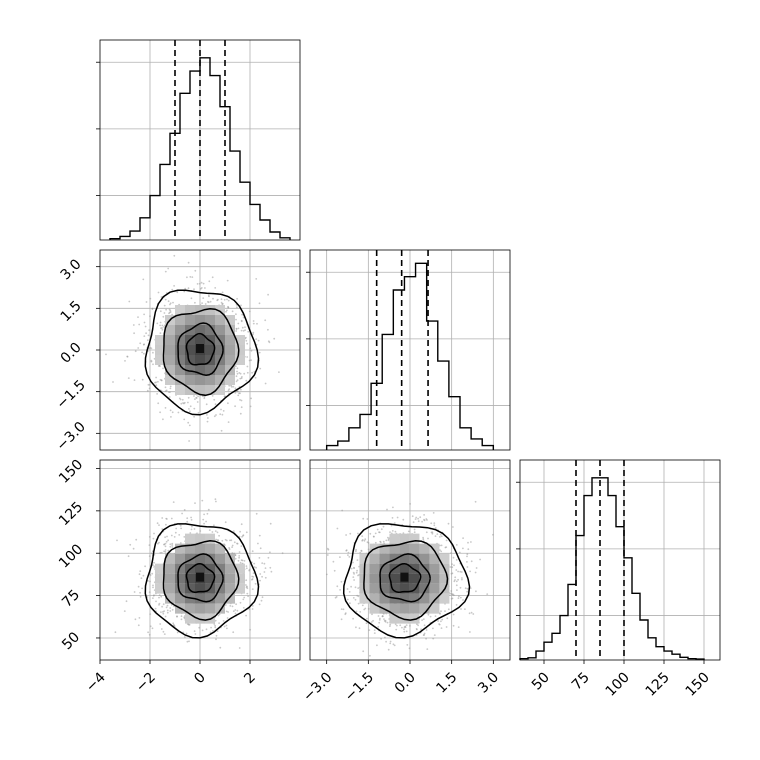 The height and width of the screenshot is (760, 760). What do you see at coordinates (446, 683) in the screenshot?
I see `x-tick-label: 1.5` at bounding box center [446, 683].